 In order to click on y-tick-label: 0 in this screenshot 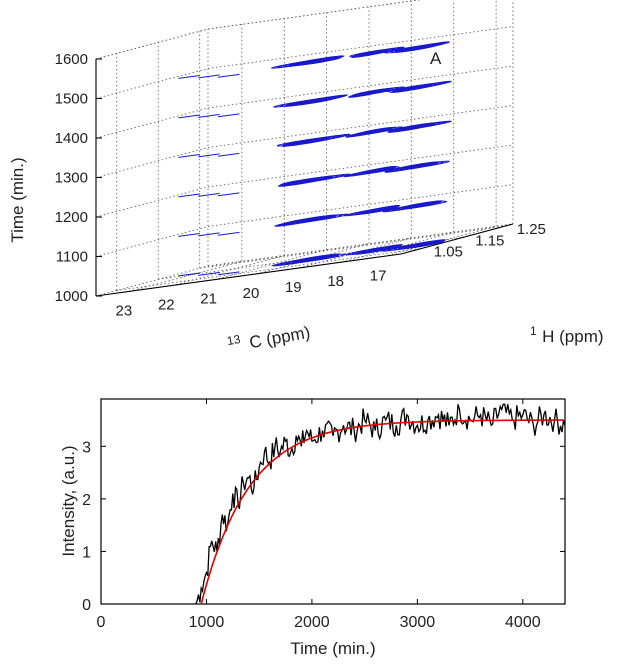, I will do `click(86, 605)`.